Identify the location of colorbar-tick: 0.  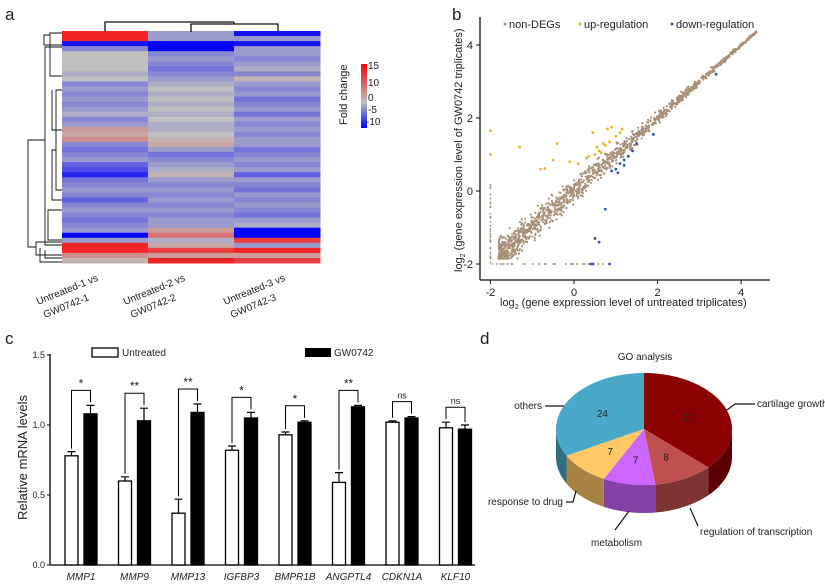
(371, 98).